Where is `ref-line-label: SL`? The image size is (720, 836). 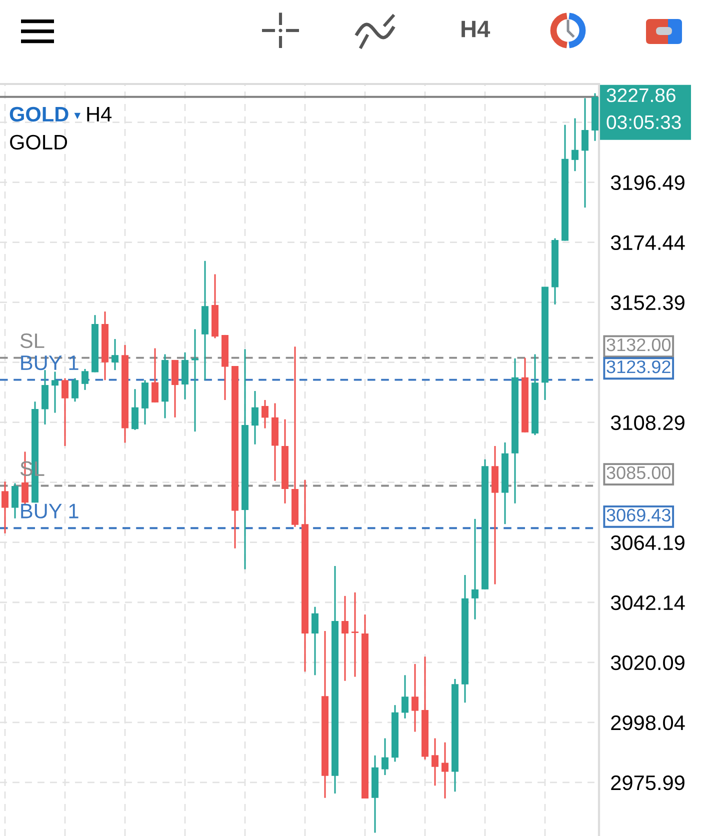
ref-line-label: SL is located at coordinates (32, 340).